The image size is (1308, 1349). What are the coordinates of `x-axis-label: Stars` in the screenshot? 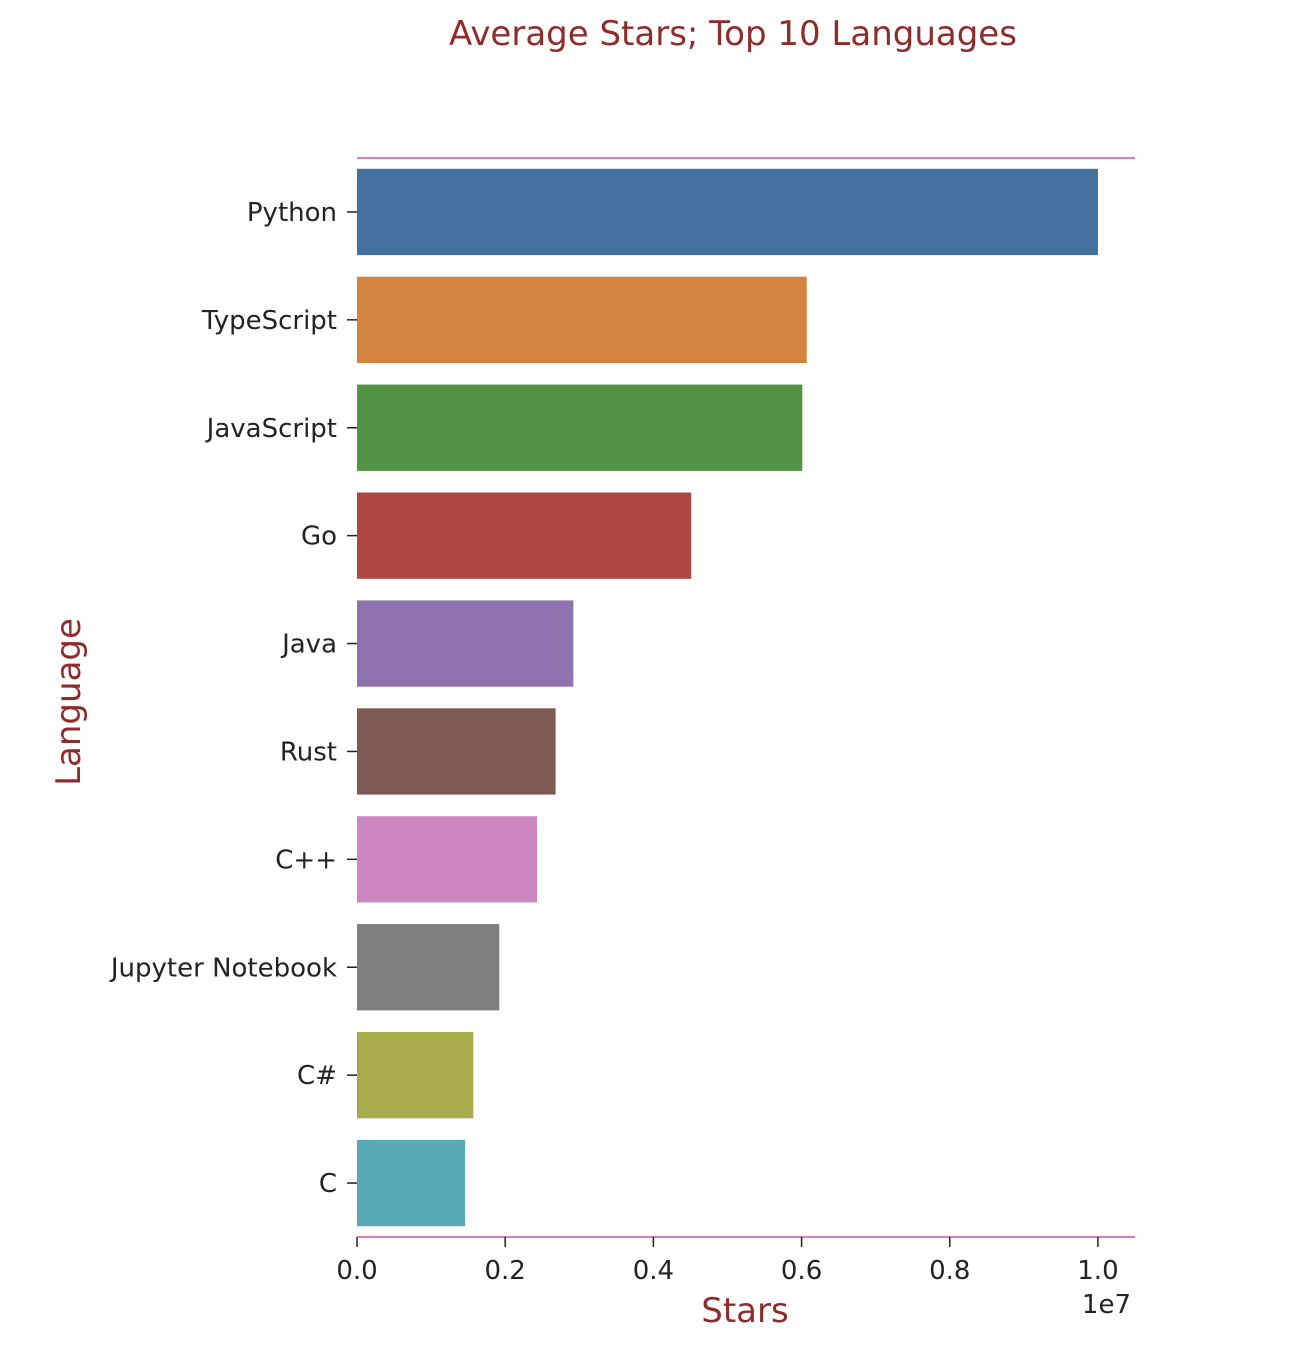 It's located at (744, 1311).